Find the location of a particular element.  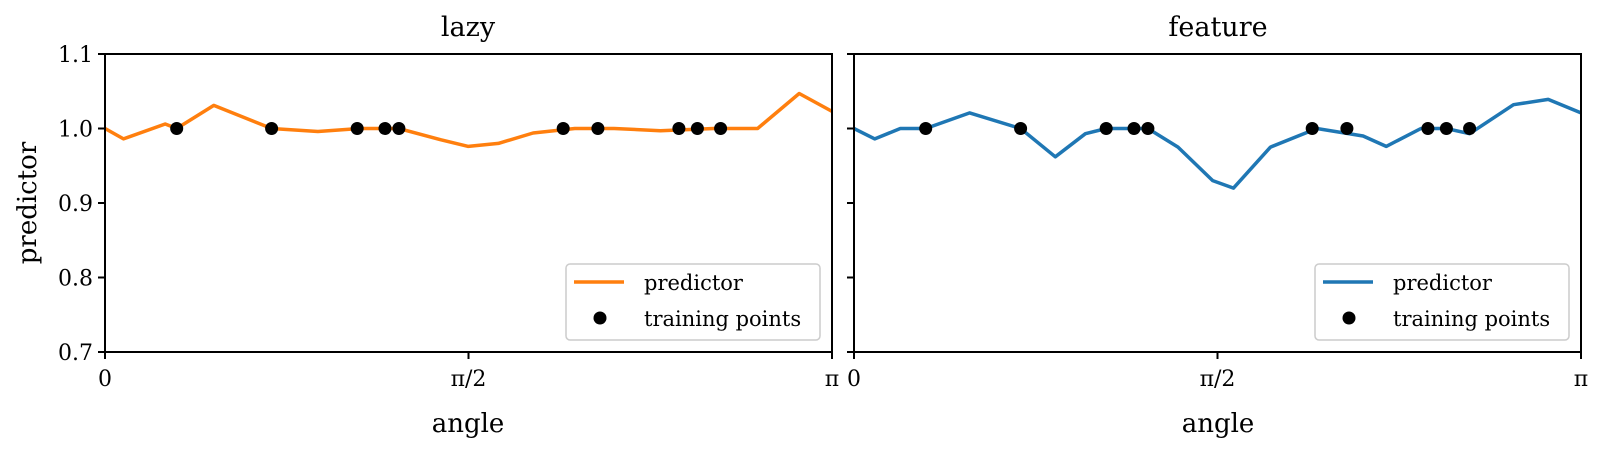

y-tick-label: 1.1 is located at coordinates (75, 55).